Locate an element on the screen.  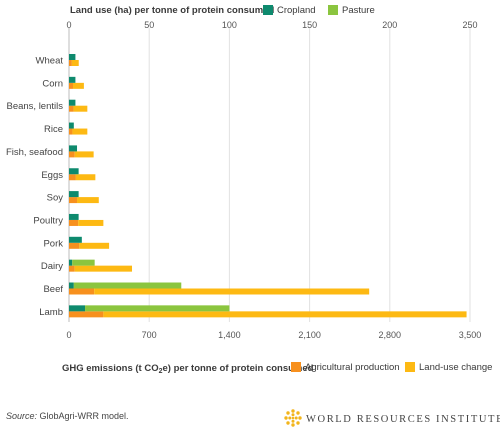
bar-land-use-change-wheat is located at coordinates (75, 63).